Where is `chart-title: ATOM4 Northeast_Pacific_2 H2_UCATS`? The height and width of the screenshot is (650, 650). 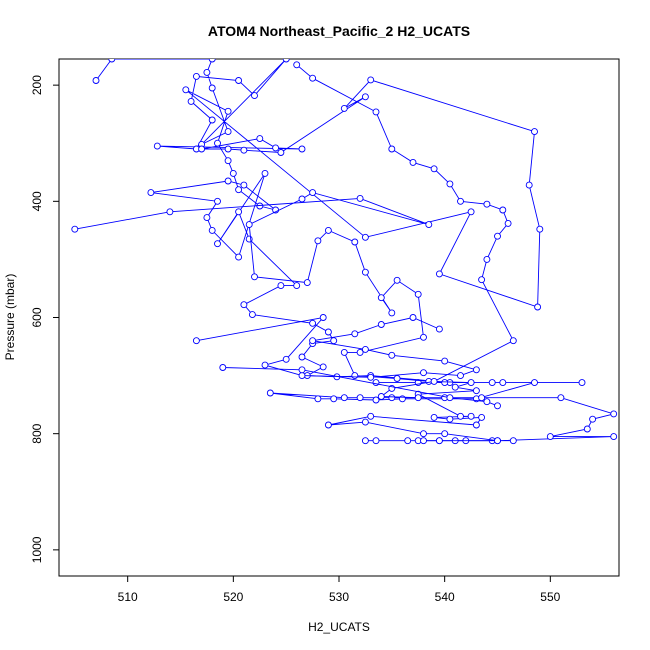 chart-title: ATOM4 Northeast_Pacific_2 H2_UCATS is located at coordinates (339, 31).